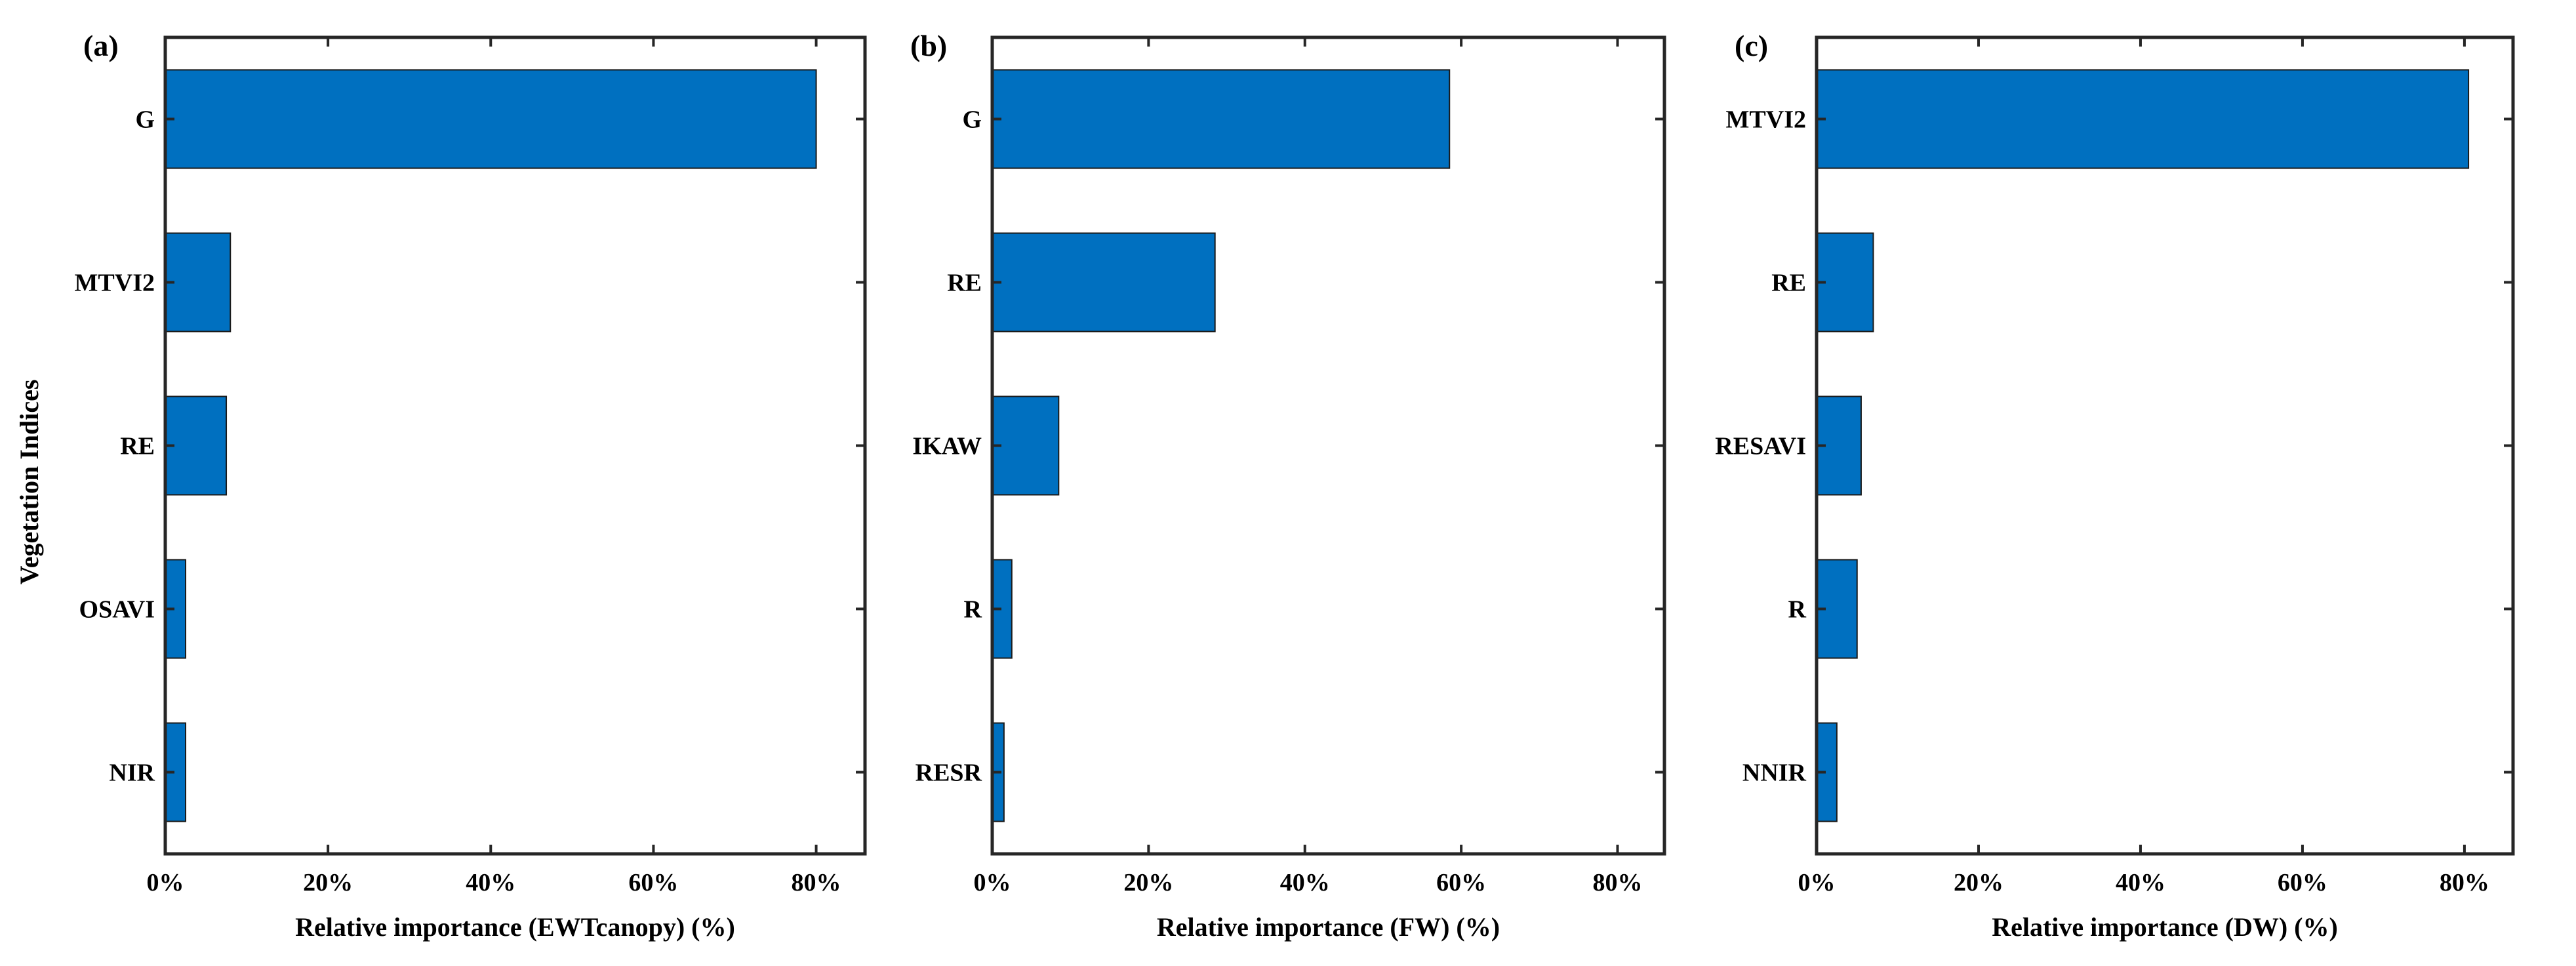 This screenshot has height=966, width=2576. I want to click on y-tick-label: RESAVI, so click(1760, 446).